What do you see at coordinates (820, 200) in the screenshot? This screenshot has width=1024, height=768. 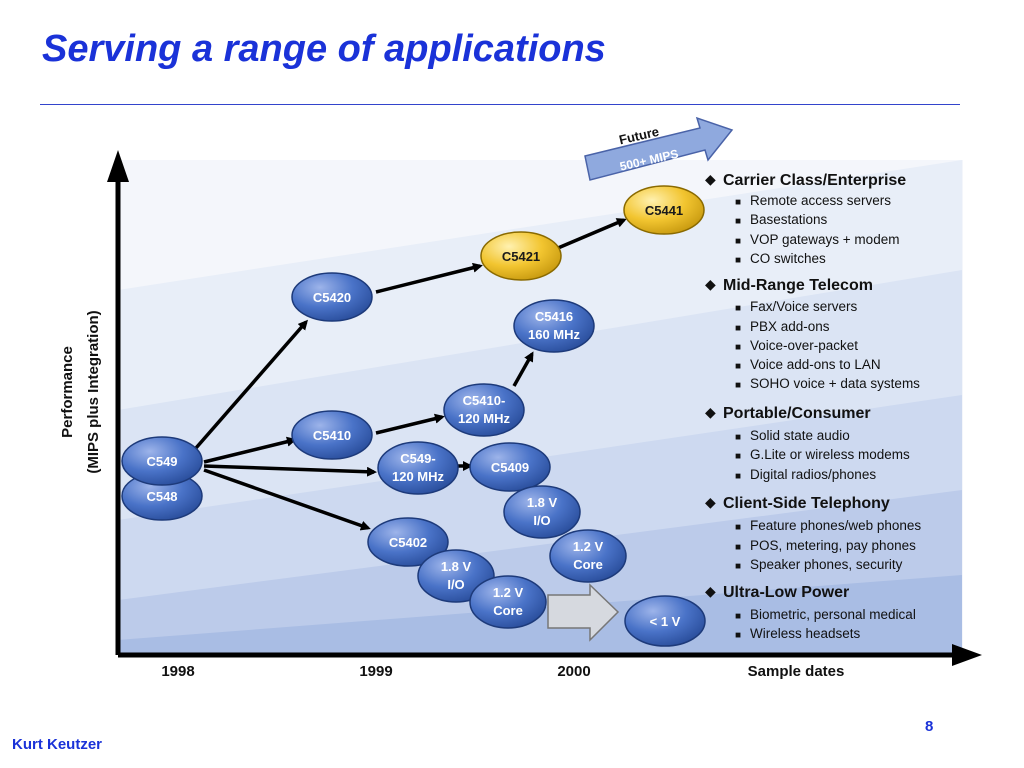 I see `category-item: Remote access servers` at bounding box center [820, 200].